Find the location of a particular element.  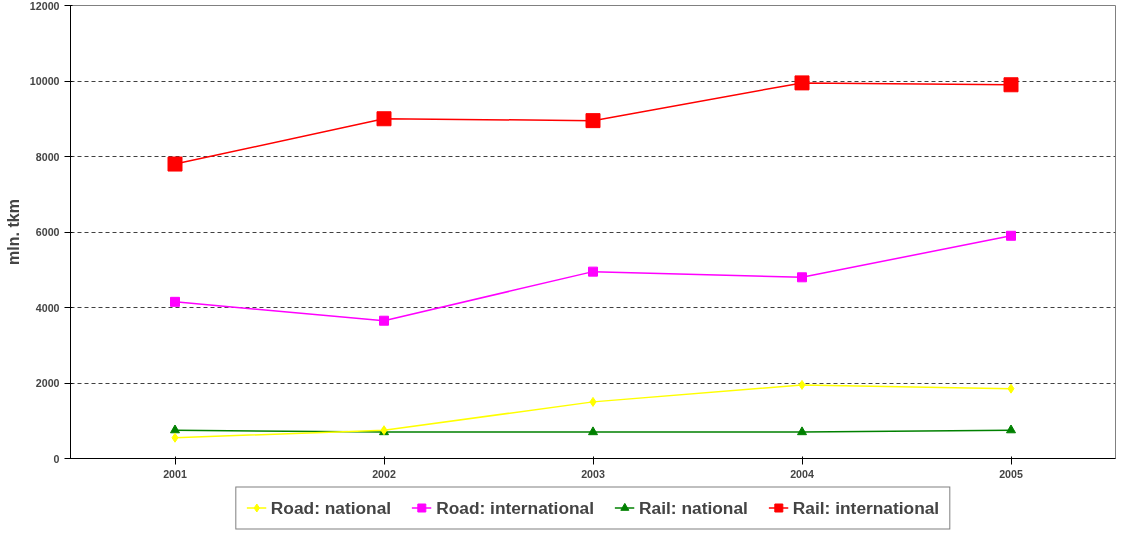

y-tick-label: 12000 is located at coordinates (44, 6).